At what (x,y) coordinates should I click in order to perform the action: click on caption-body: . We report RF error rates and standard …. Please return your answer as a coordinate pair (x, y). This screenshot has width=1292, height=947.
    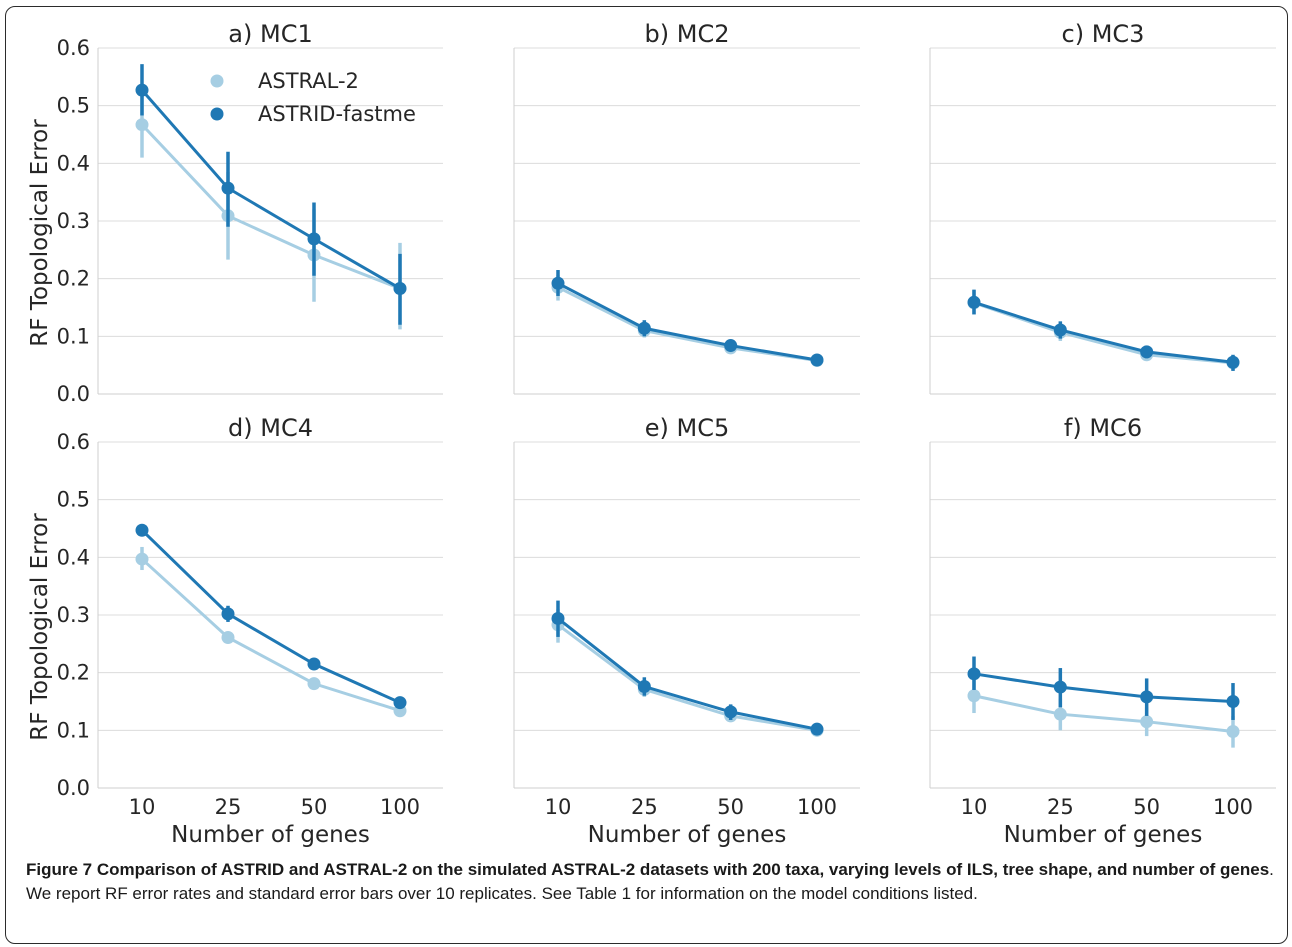
    Looking at the image, I should click on (650, 881).